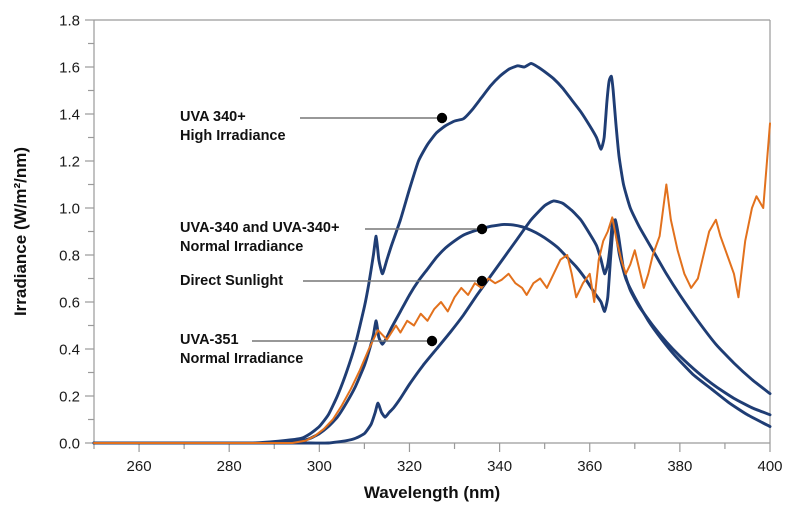  What do you see at coordinates (209, 340) in the screenshot?
I see `annotation-label: UVA-351` at bounding box center [209, 340].